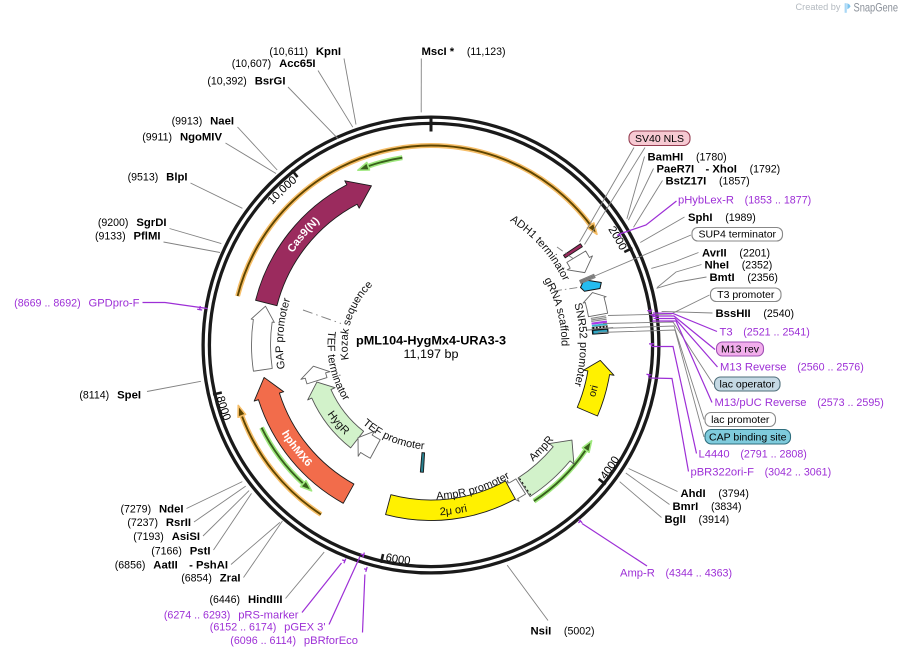  Describe the element at coordinates (659, 139) in the screenshot. I see `svg-text: SV40 NLS` at that location.